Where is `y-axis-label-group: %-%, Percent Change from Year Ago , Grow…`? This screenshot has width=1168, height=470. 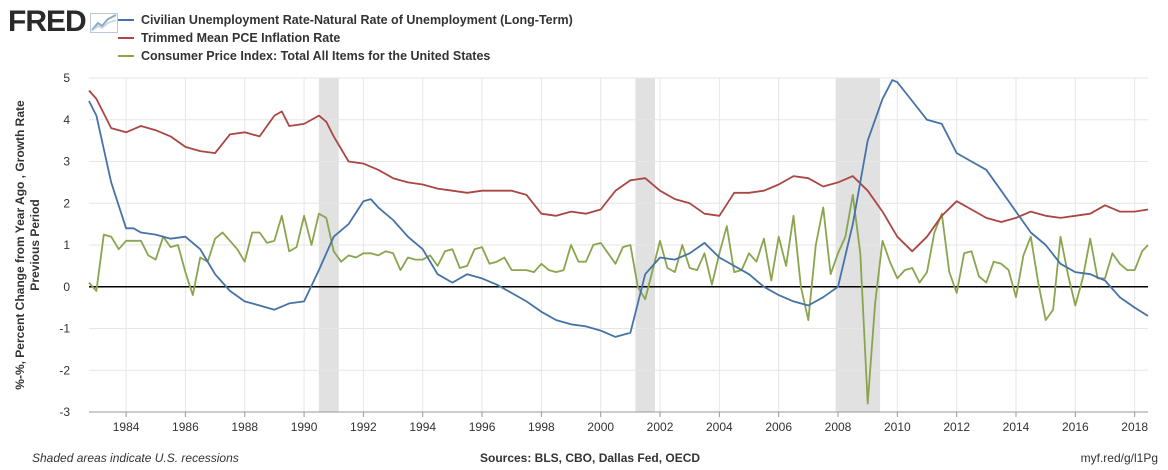
y-axis-label-group: %-%, Percent Change from Year Ago , Grow… is located at coordinates (27, 245).